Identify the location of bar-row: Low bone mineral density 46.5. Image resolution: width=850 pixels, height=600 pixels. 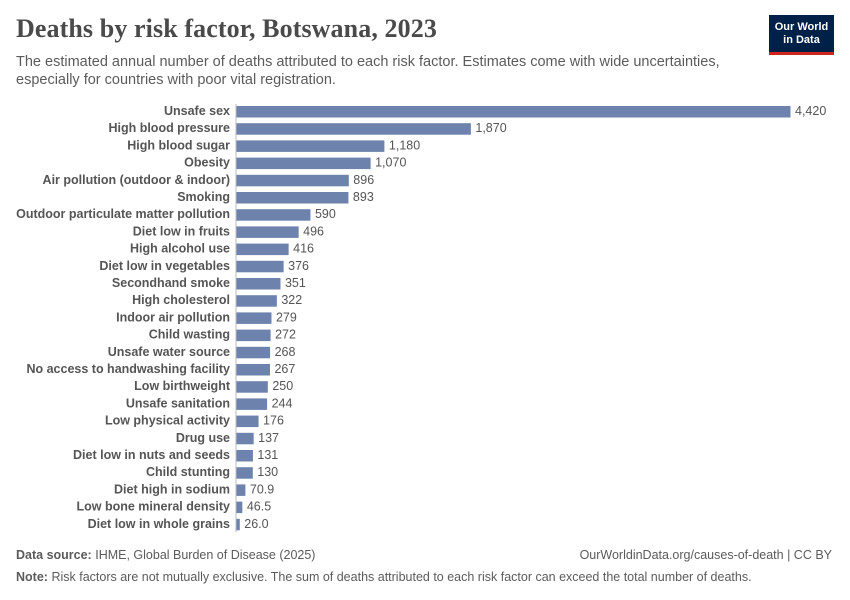
(174, 507).